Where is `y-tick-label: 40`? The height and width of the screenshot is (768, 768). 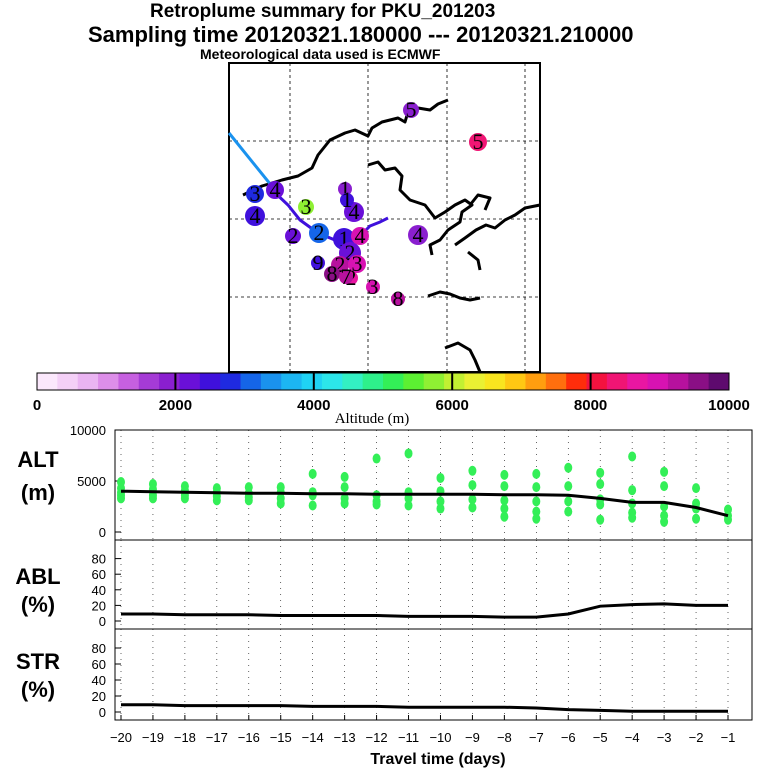
y-tick-label: 40 is located at coordinates (99, 680).